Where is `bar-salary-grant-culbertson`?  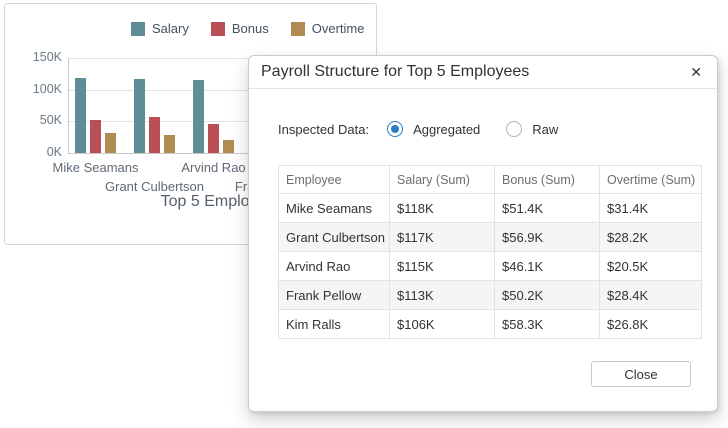
bar-salary-grant-culbertson is located at coordinates (139, 115).